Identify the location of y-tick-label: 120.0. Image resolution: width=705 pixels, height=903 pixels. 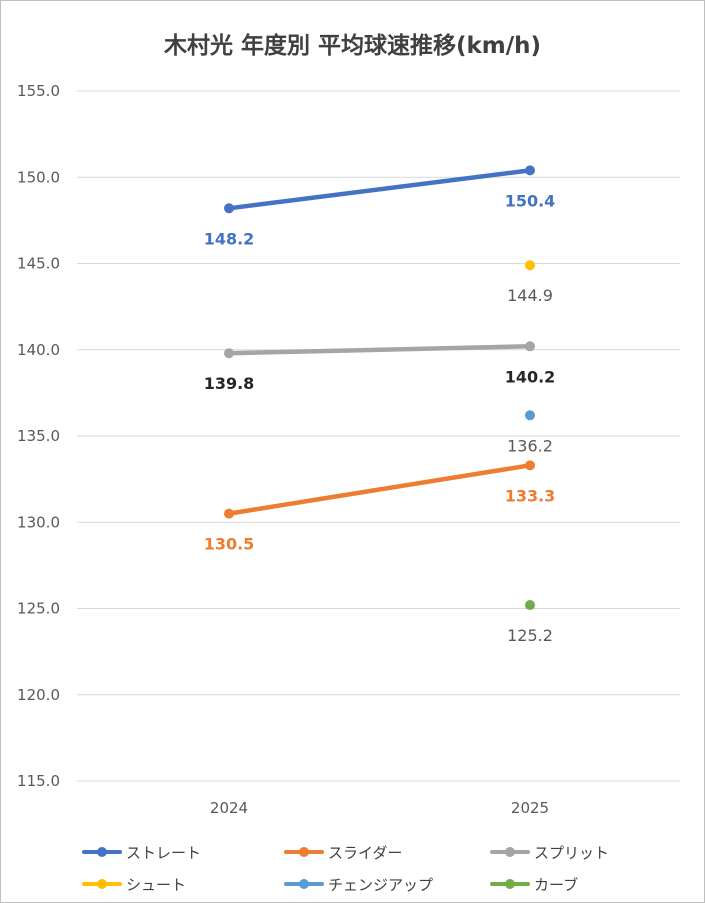
(38, 695).